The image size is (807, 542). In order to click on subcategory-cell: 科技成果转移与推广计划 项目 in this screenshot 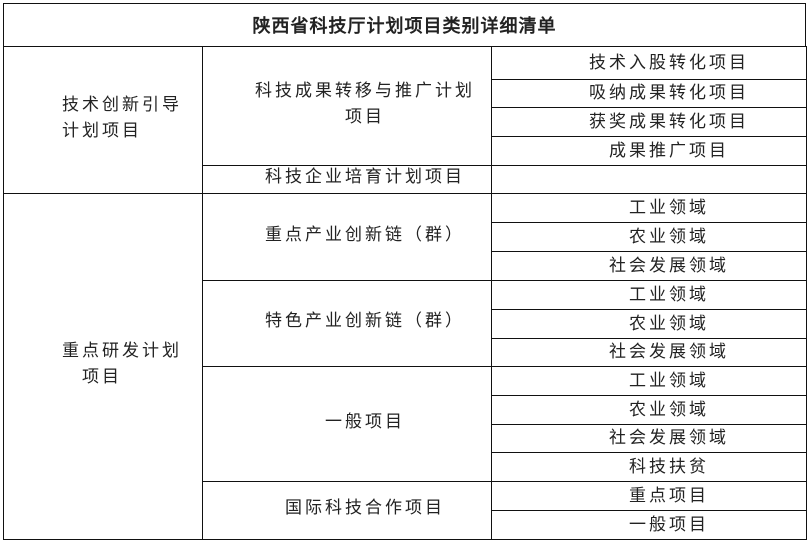, I will do `click(347, 106)`.